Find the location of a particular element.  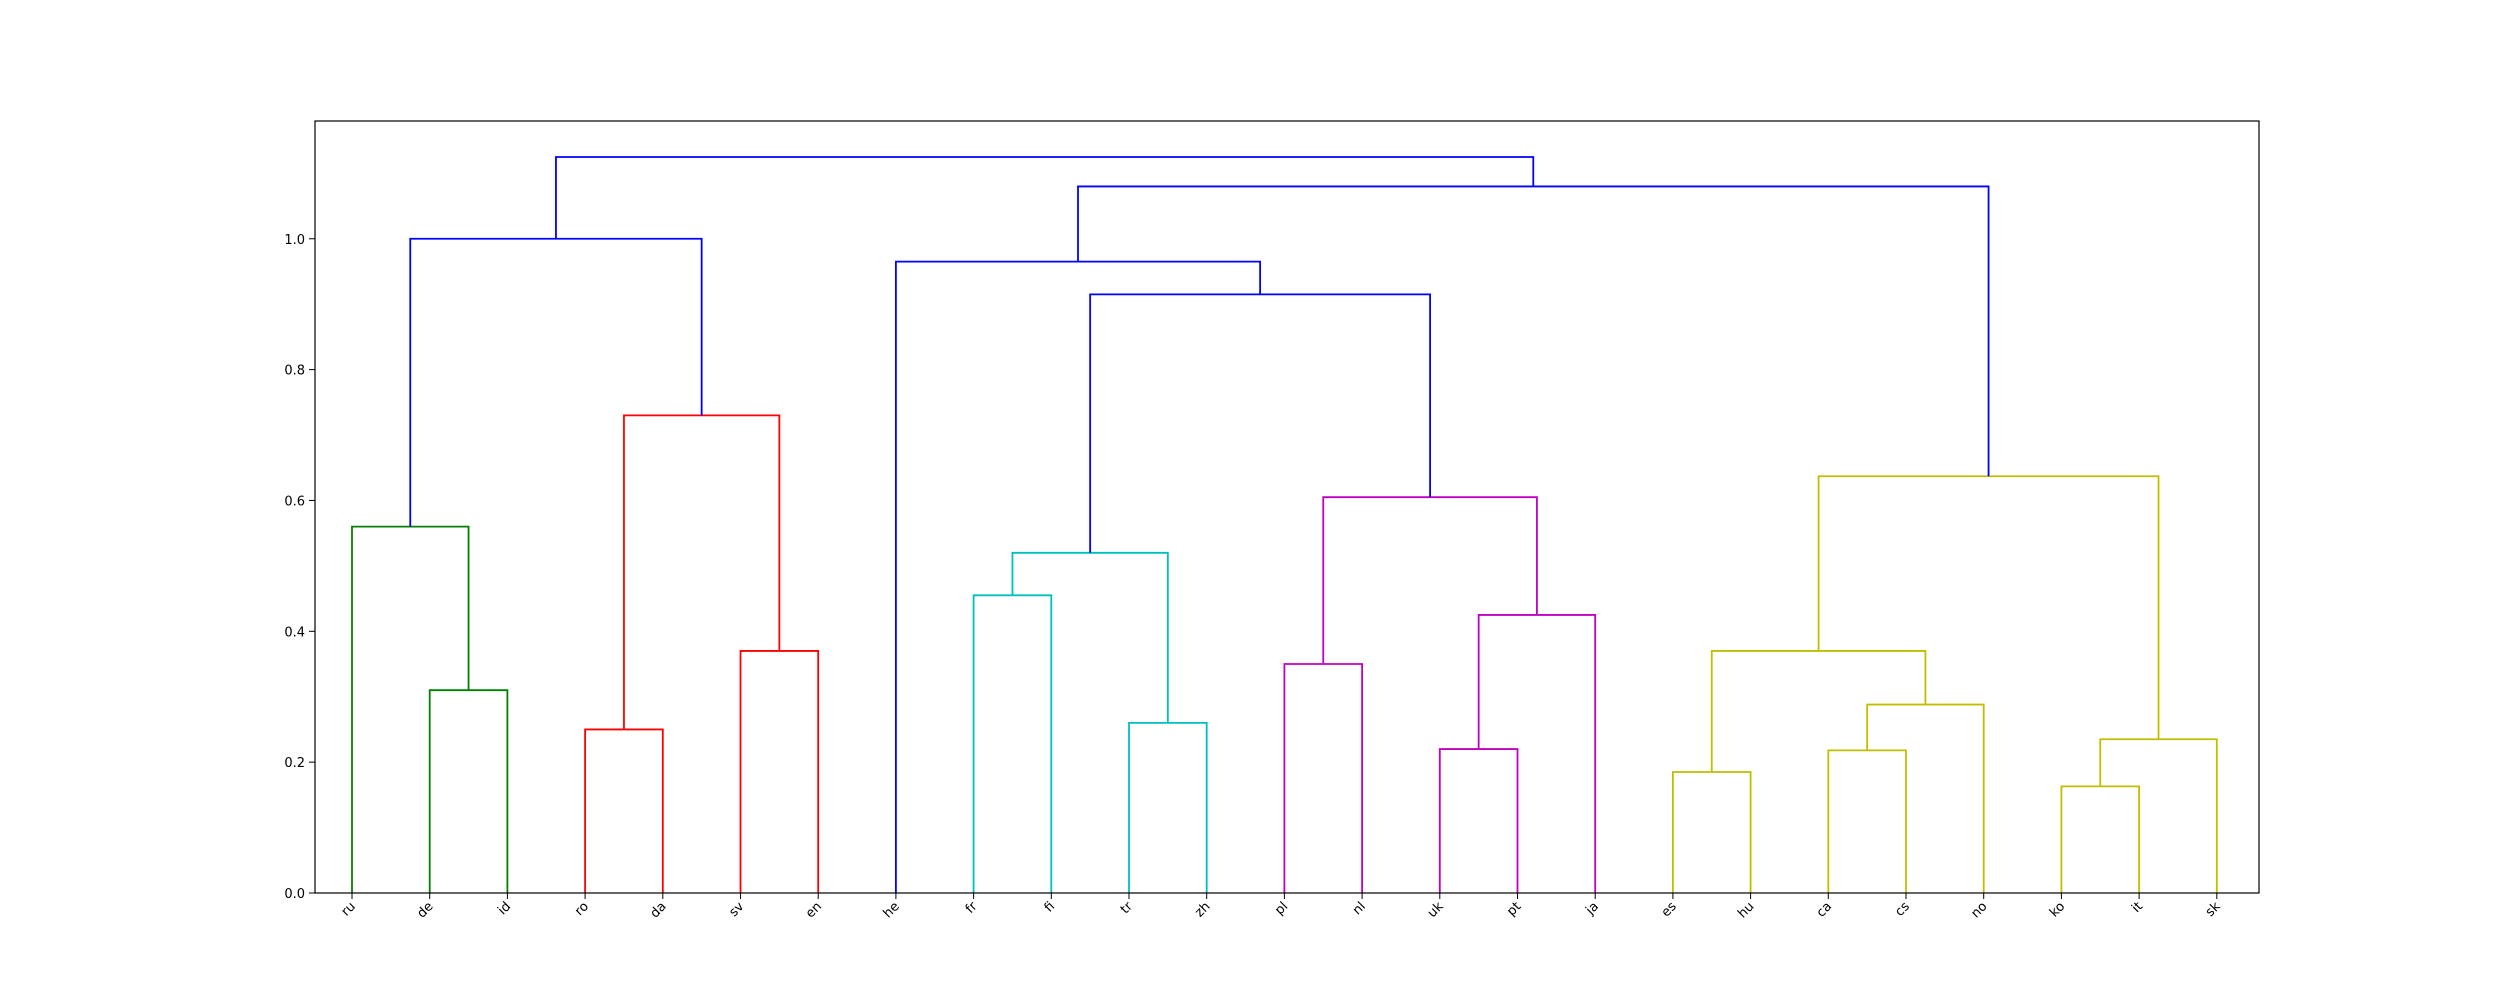

leaf-label-es: es is located at coordinates (1669, 909).